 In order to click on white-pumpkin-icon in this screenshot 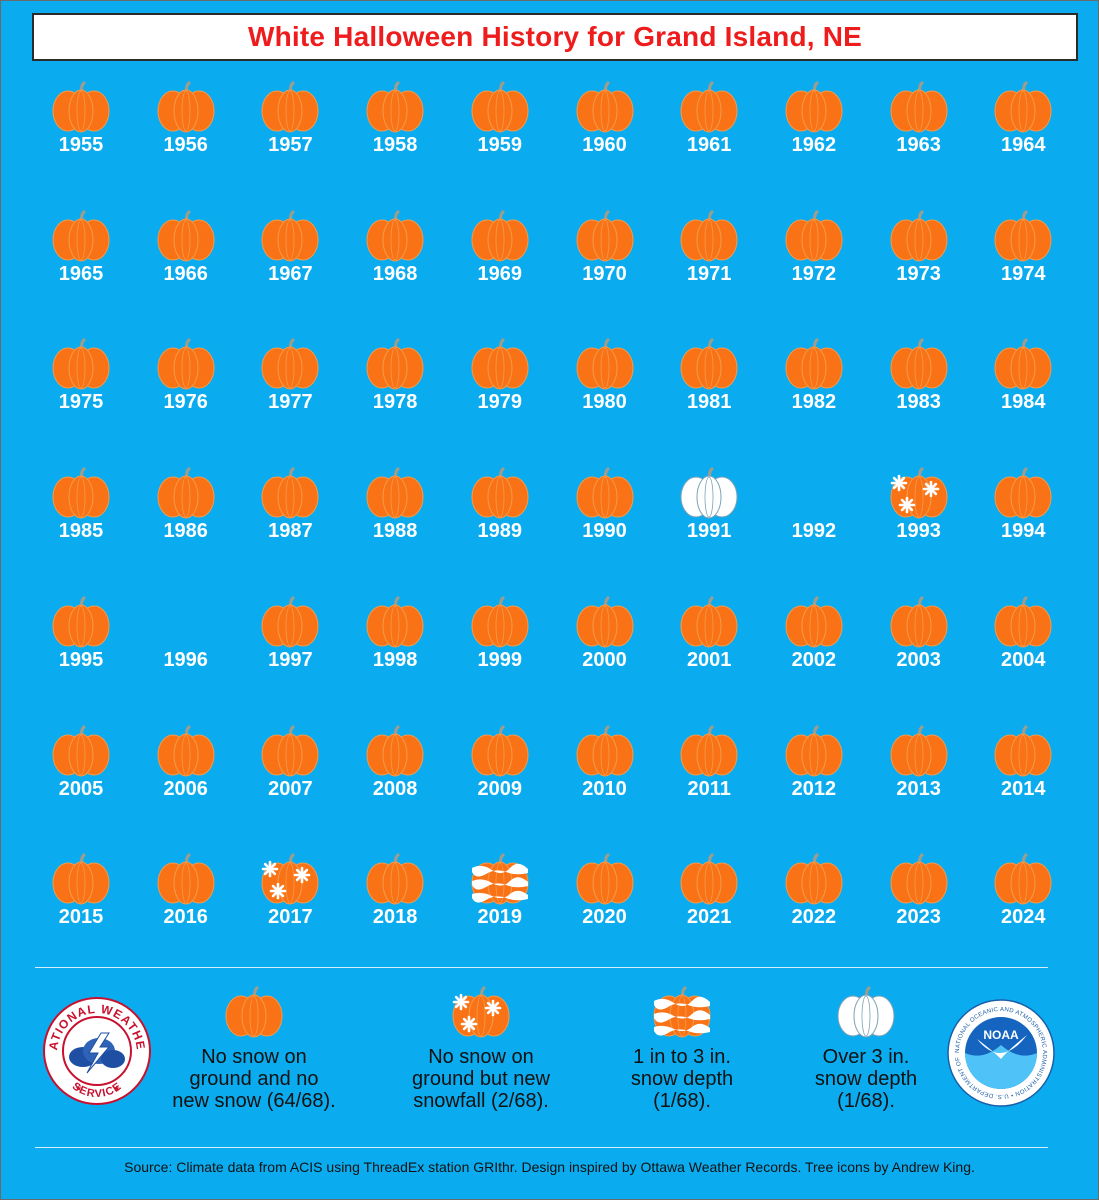, I will do `click(709, 493)`.